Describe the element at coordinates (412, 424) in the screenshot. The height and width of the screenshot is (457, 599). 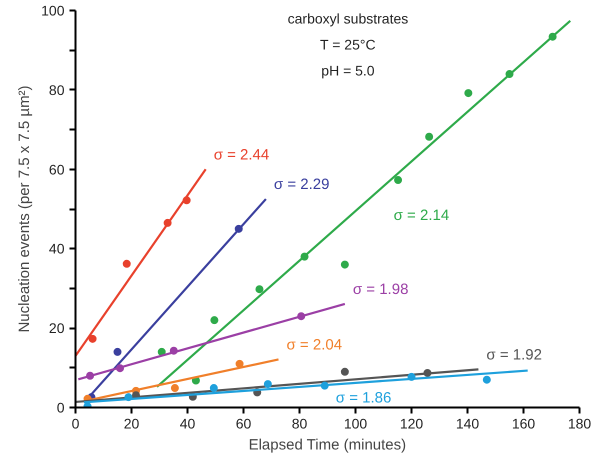
I see `x-tick-label: 120` at that location.